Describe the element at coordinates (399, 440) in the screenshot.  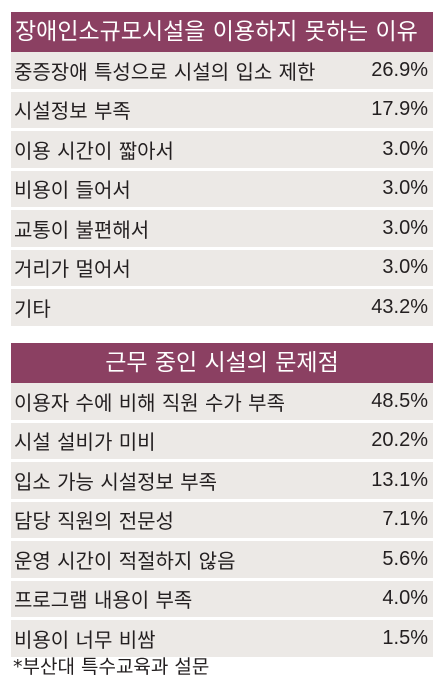
I see `row-value: 20.2%` at that location.